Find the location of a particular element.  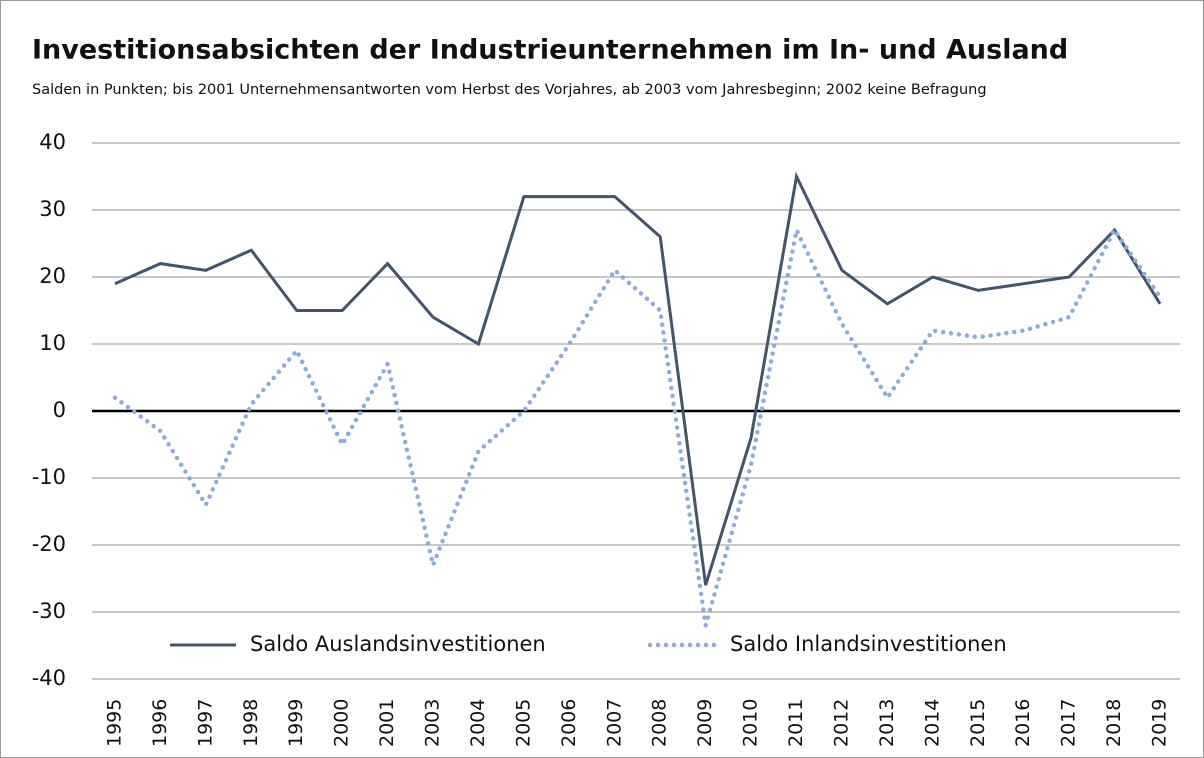

x-tick-label: 2009 is located at coordinates (705, 723).